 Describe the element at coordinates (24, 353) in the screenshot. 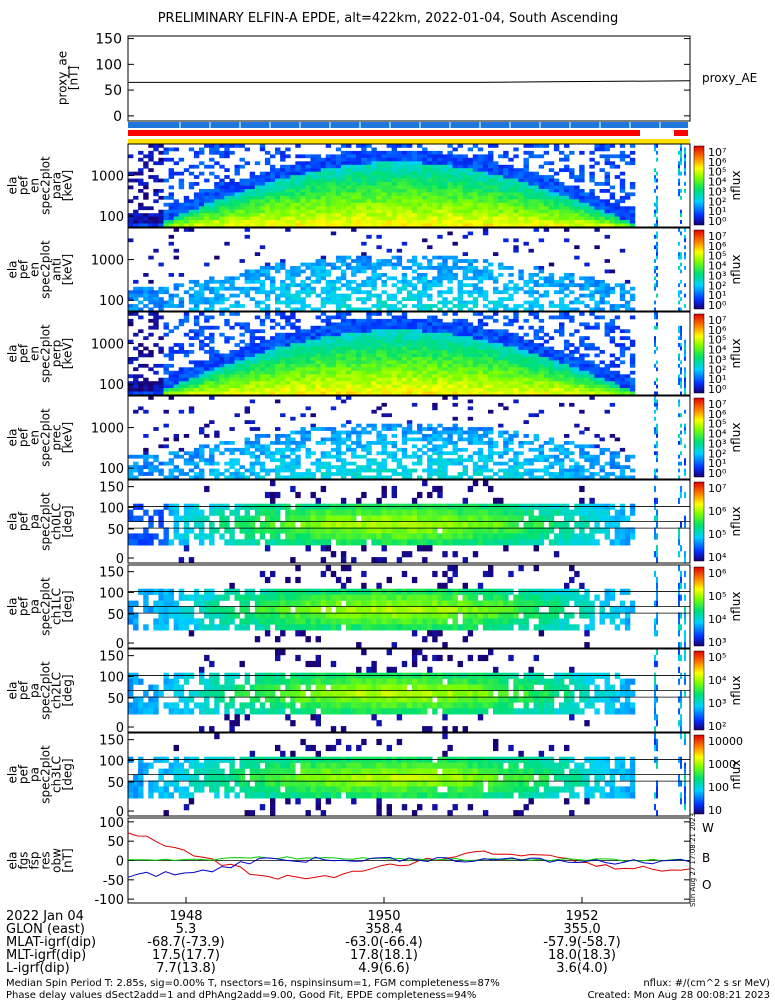

I see `panel-ylabel-en-perp-line: pef` at that location.